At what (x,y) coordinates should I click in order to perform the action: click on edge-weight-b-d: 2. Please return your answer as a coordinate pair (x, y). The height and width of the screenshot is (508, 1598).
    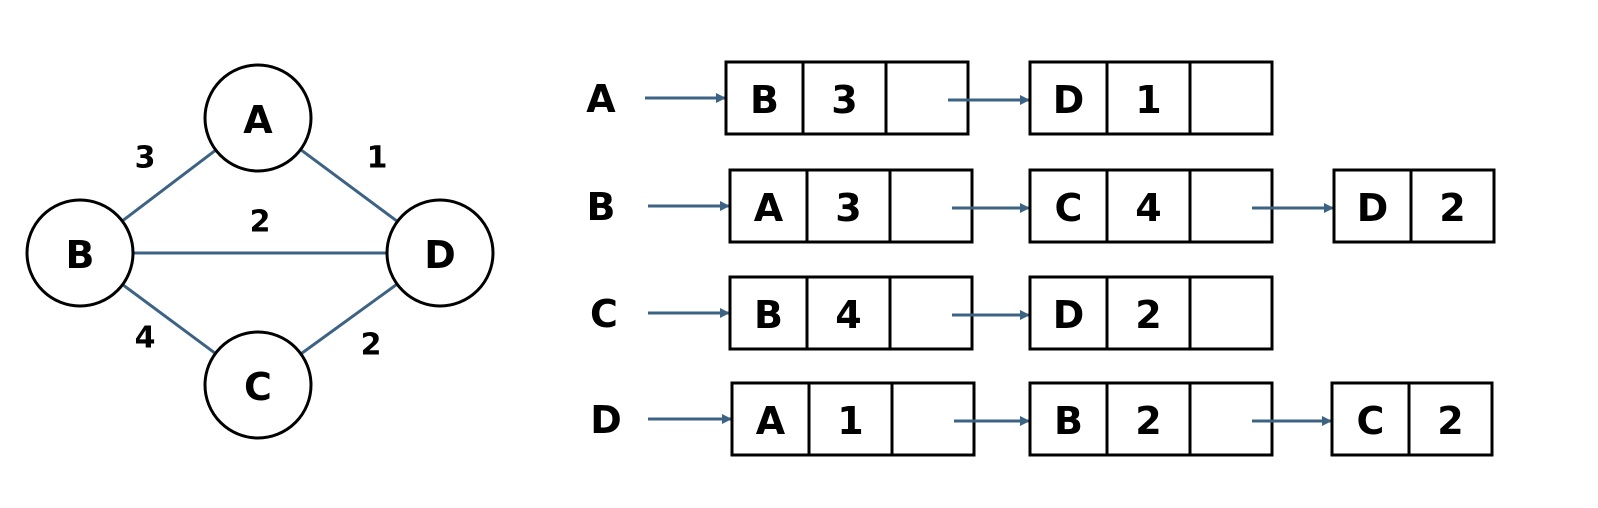
    Looking at the image, I should click on (260, 222).